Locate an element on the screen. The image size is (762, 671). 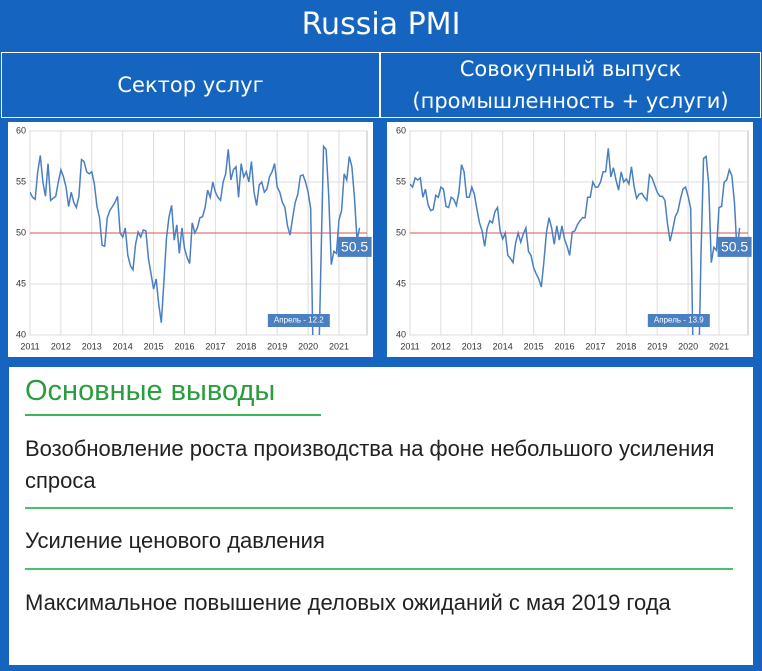
annotation: Апрель - 12.2 is located at coordinates (299, 320).